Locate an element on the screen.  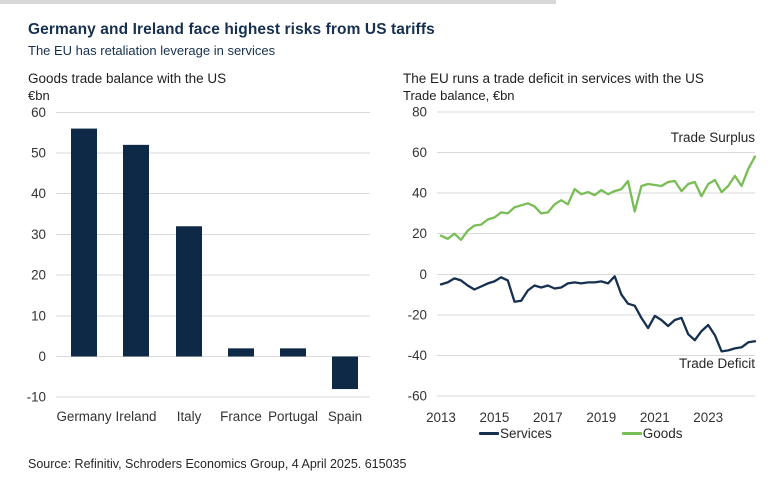
legend: Services Goods is located at coordinates (581, 433).